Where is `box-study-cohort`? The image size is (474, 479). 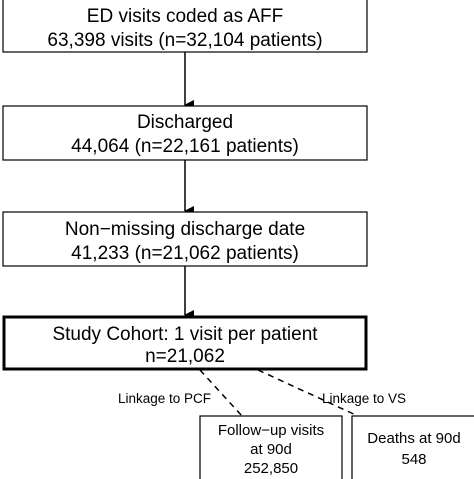
box-study-cohort is located at coordinates (185, 343).